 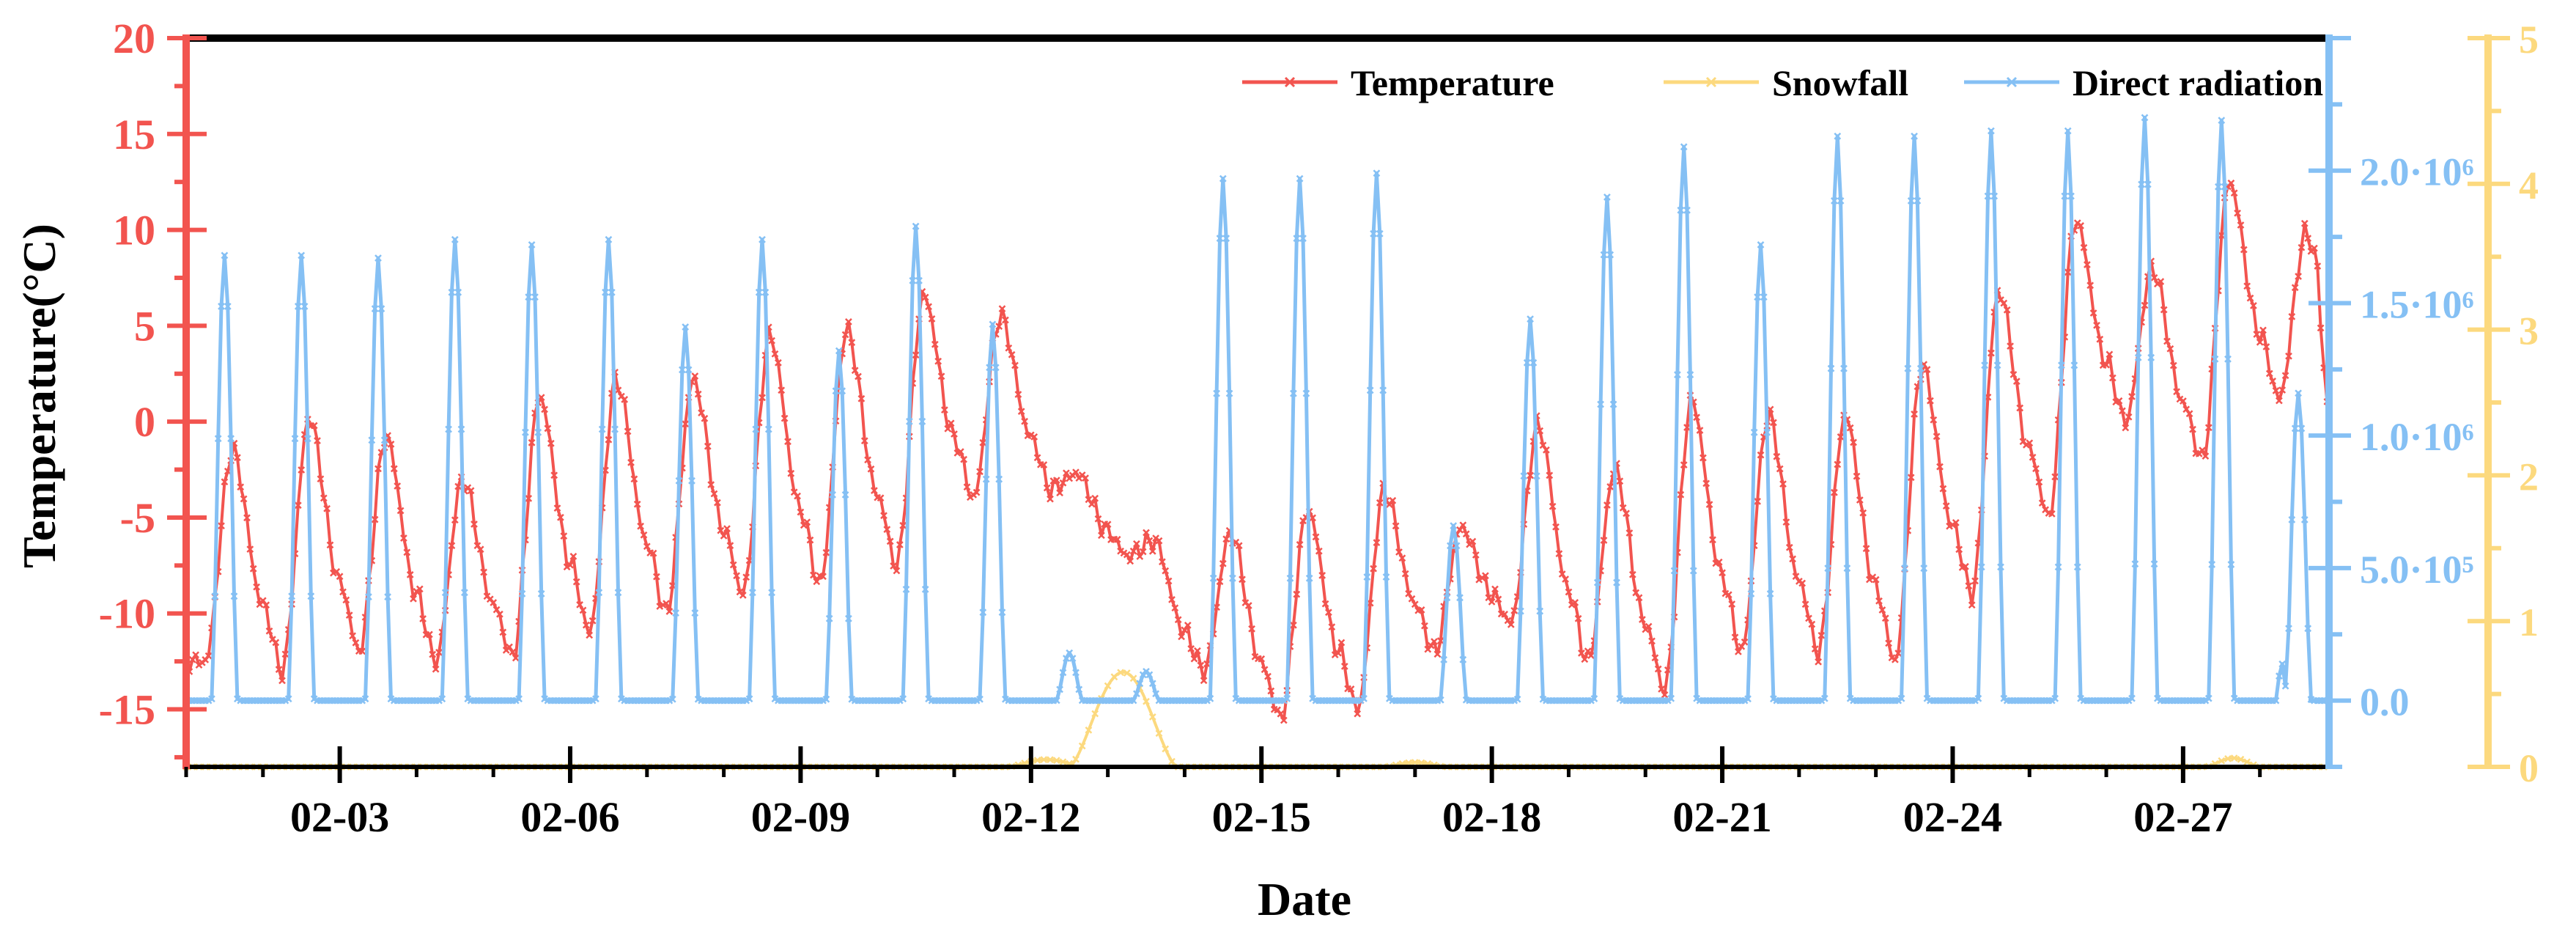 I want to click on y-snowfall-tick-label: 2, so click(x=2529, y=477).